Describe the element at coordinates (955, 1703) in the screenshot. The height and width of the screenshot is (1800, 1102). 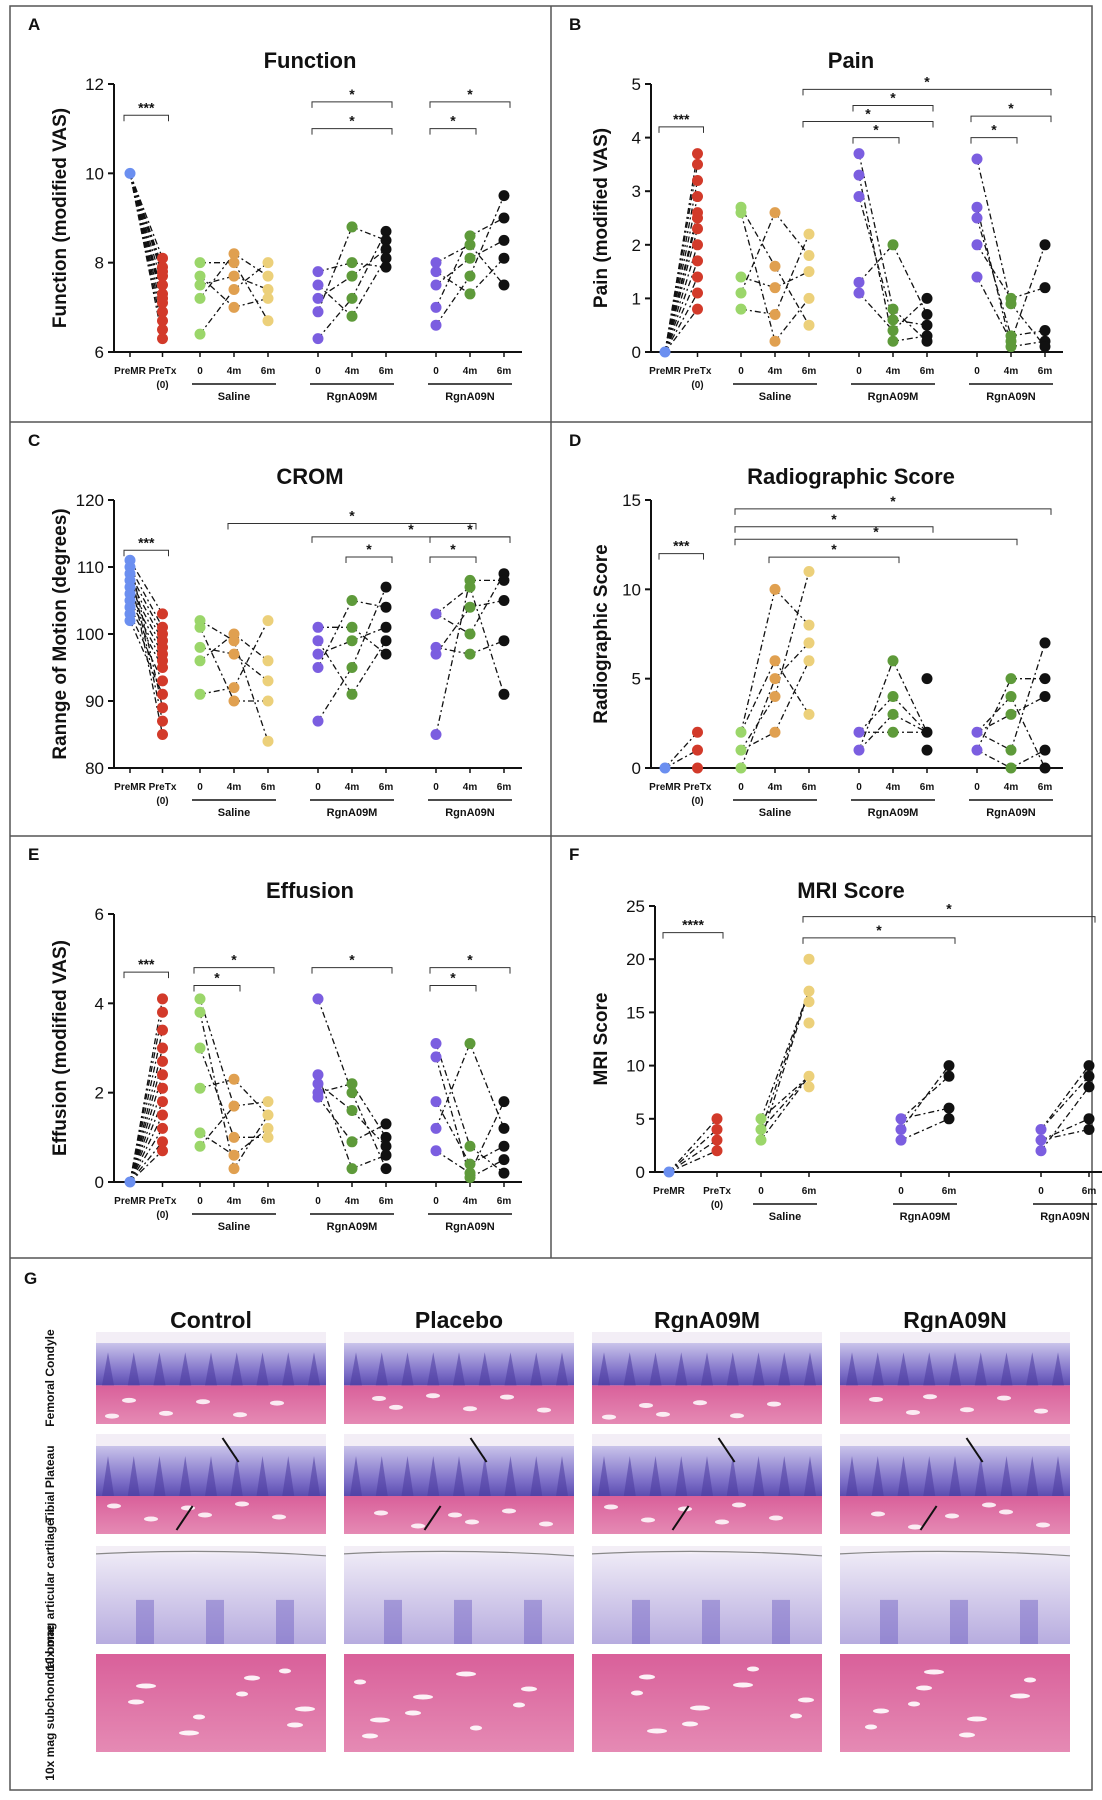
I see `bone-layer` at that location.